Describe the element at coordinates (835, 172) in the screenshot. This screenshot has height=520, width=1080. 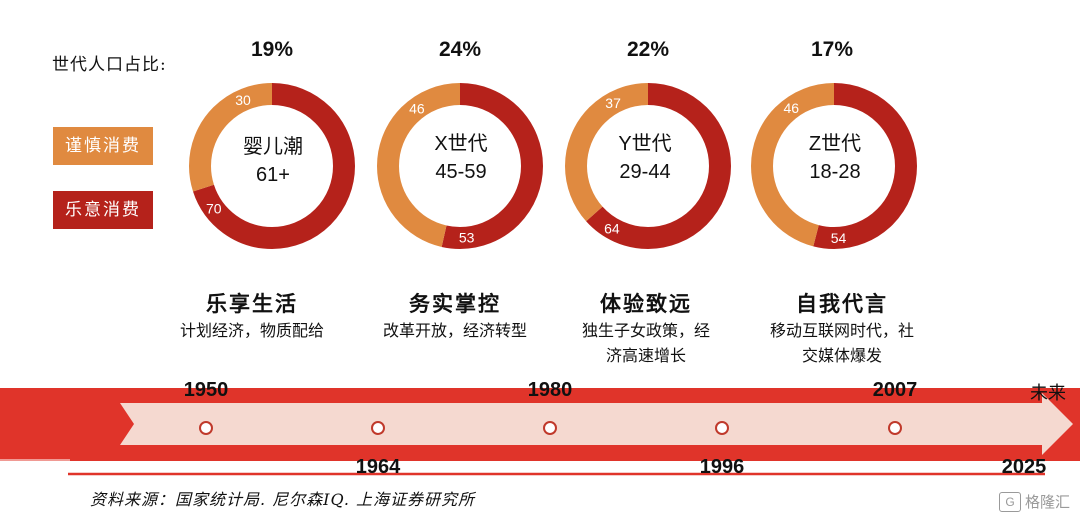
I see `gen-age-genz: 18-28` at that location.